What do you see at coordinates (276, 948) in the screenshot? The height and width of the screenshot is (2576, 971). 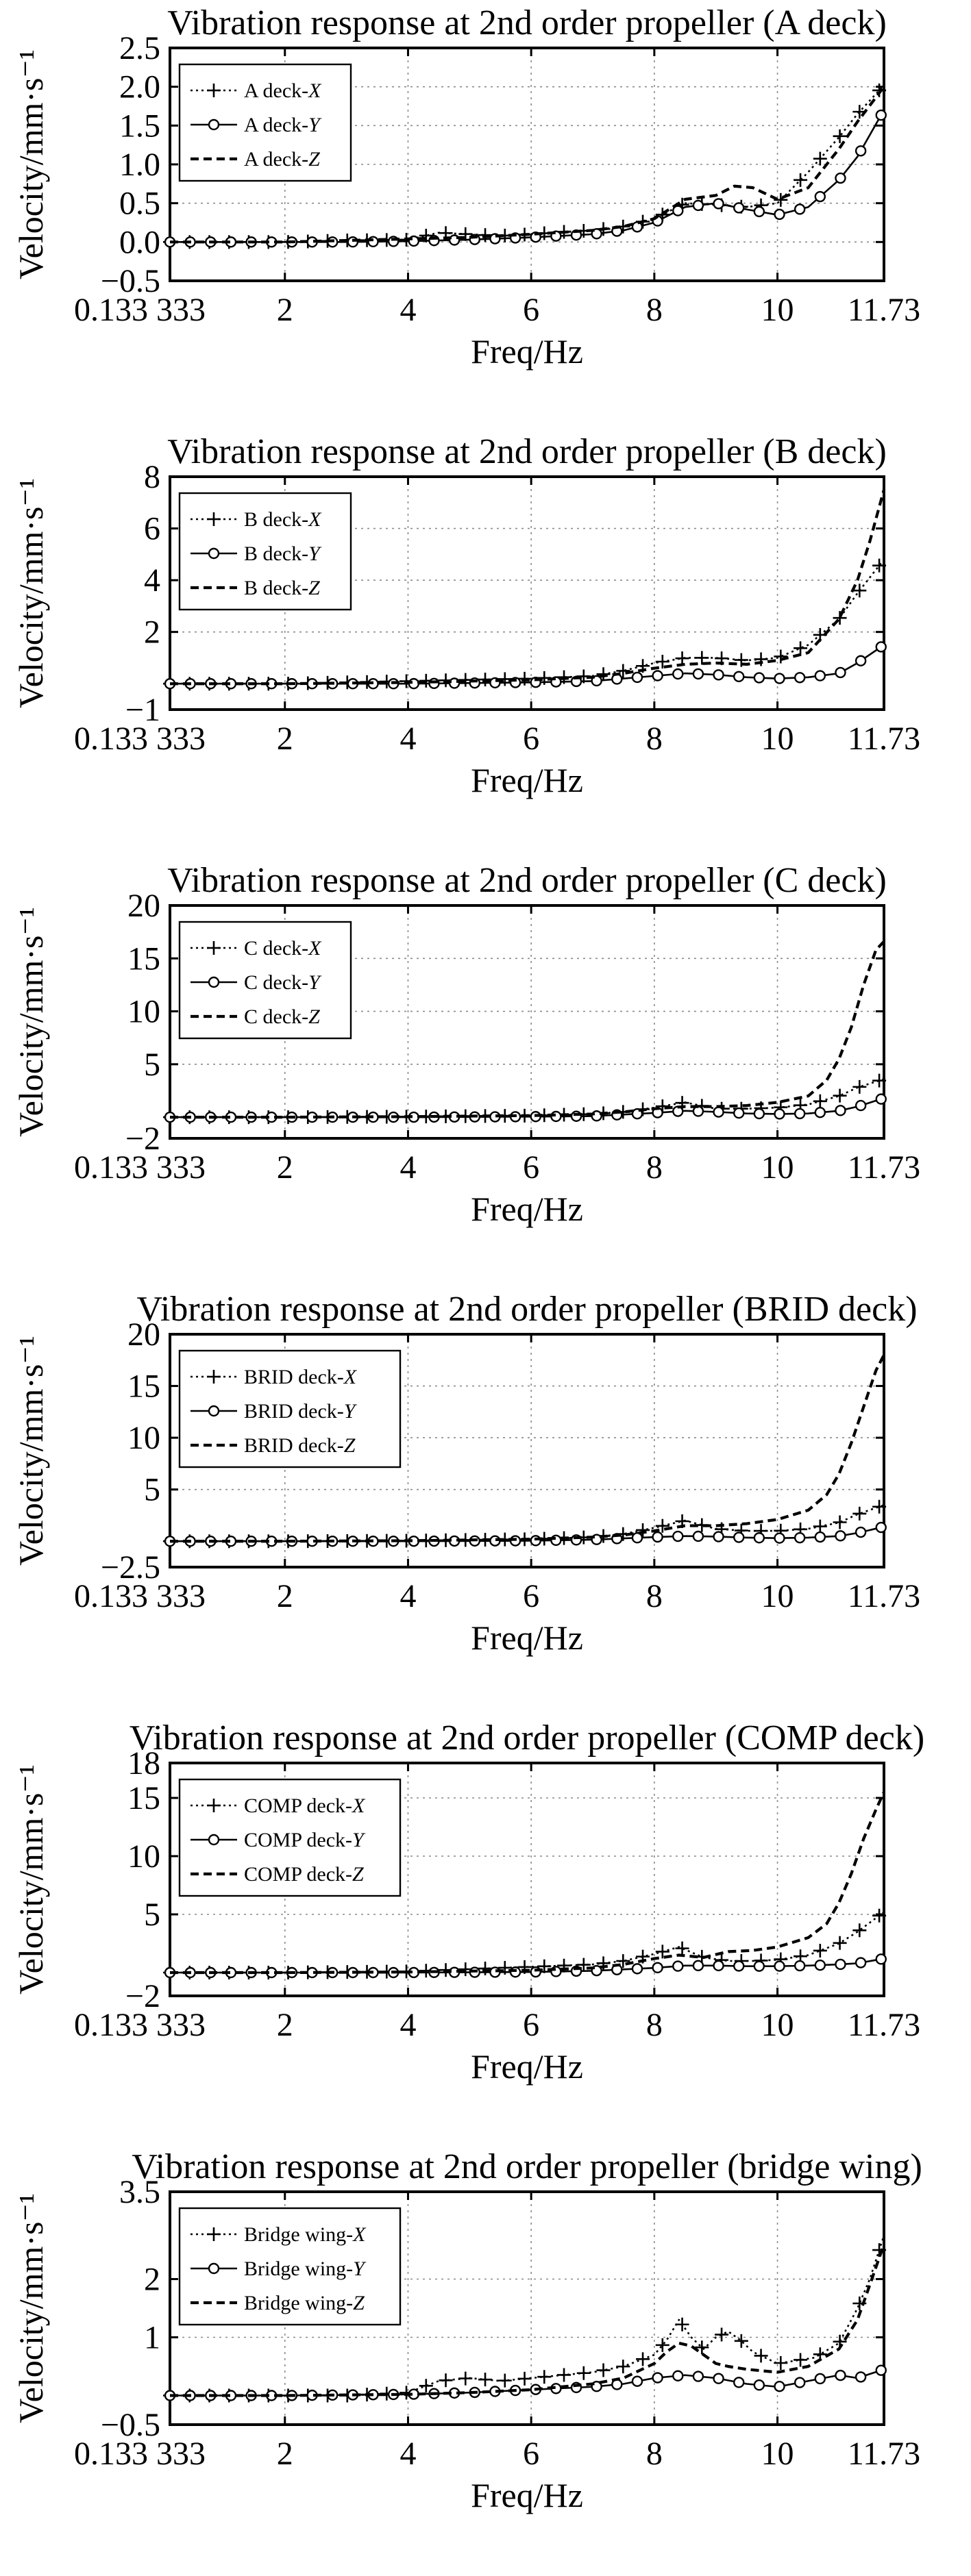 I see `legend-label-prefix: C deck-` at bounding box center [276, 948].